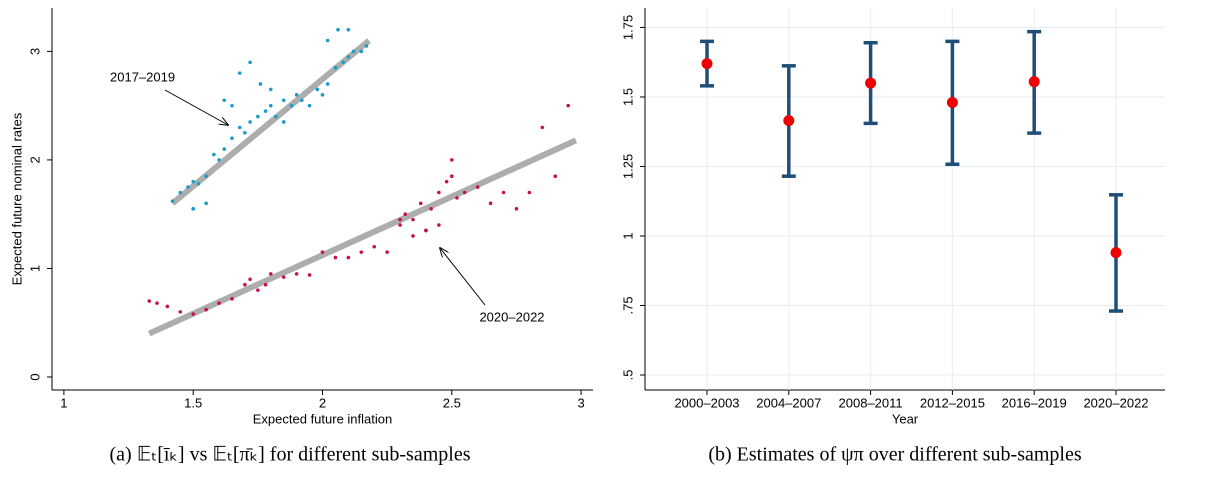 The image size is (1205, 483). Describe the element at coordinates (452, 402) in the screenshot. I see `x-tick-label: 2.5` at that location.